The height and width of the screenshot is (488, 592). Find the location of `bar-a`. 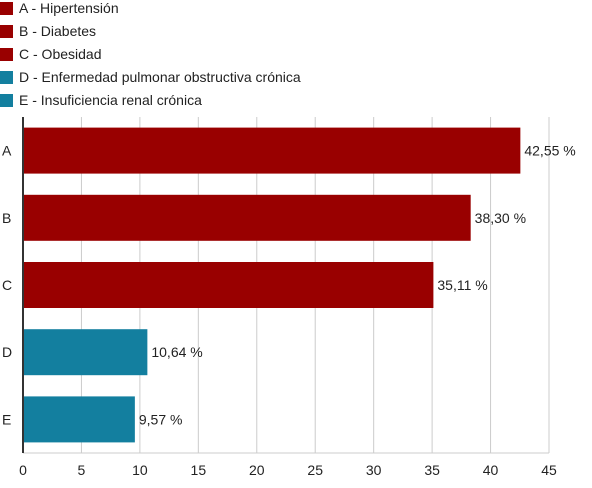

bar-a is located at coordinates (272, 150).